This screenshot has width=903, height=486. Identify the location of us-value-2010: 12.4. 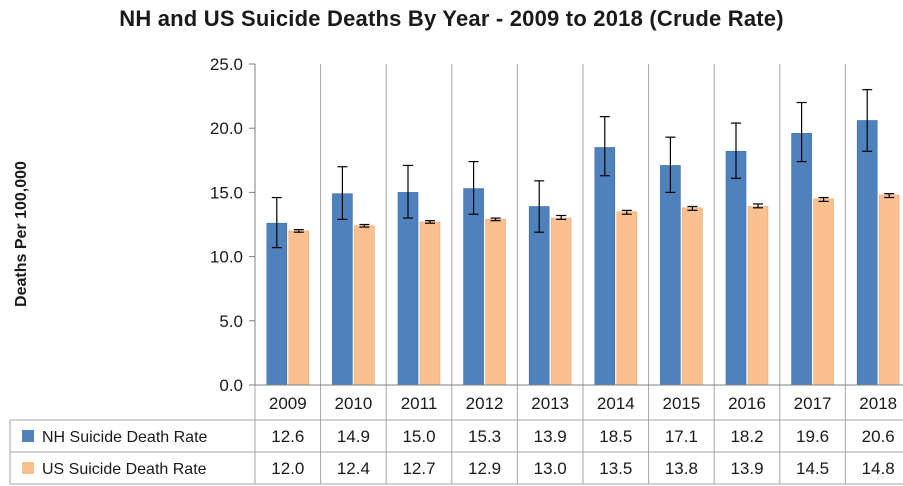
(353, 468).